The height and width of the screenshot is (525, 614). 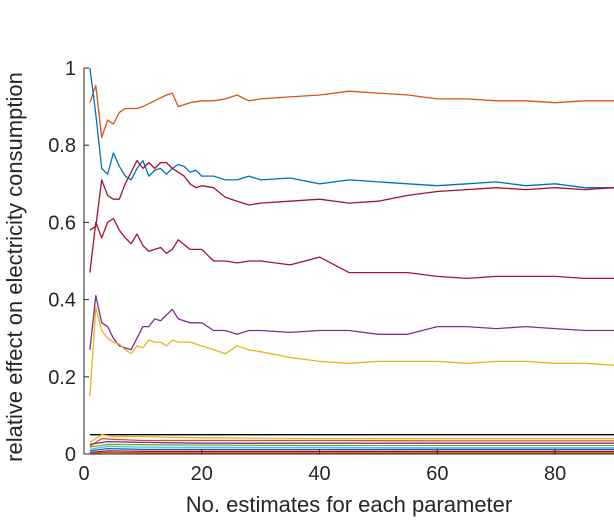 I want to click on y-tick-label: 0.8, so click(x=62, y=146).